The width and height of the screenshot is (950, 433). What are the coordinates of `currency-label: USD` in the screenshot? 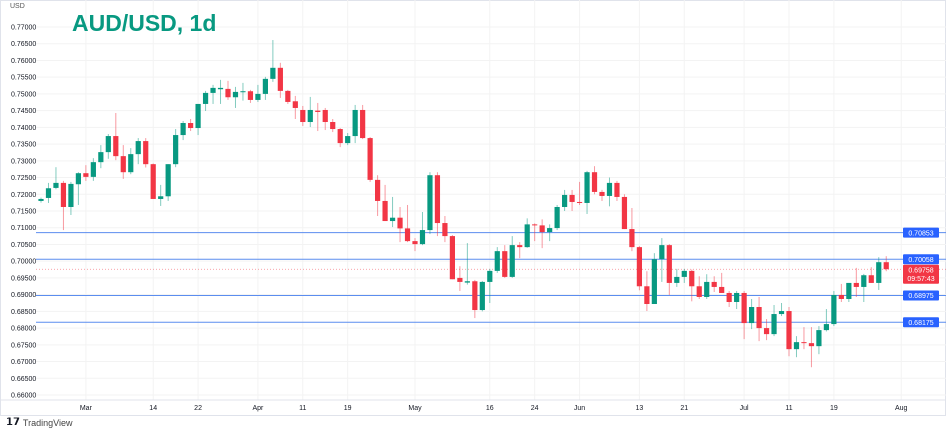 It's located at (17, 6).